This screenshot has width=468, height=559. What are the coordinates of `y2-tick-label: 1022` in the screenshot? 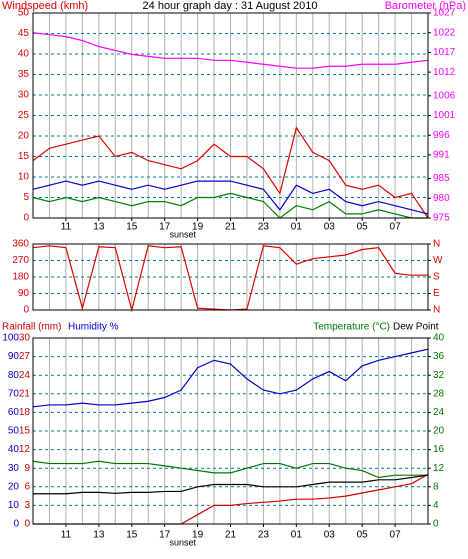 It's located at (444, 32).